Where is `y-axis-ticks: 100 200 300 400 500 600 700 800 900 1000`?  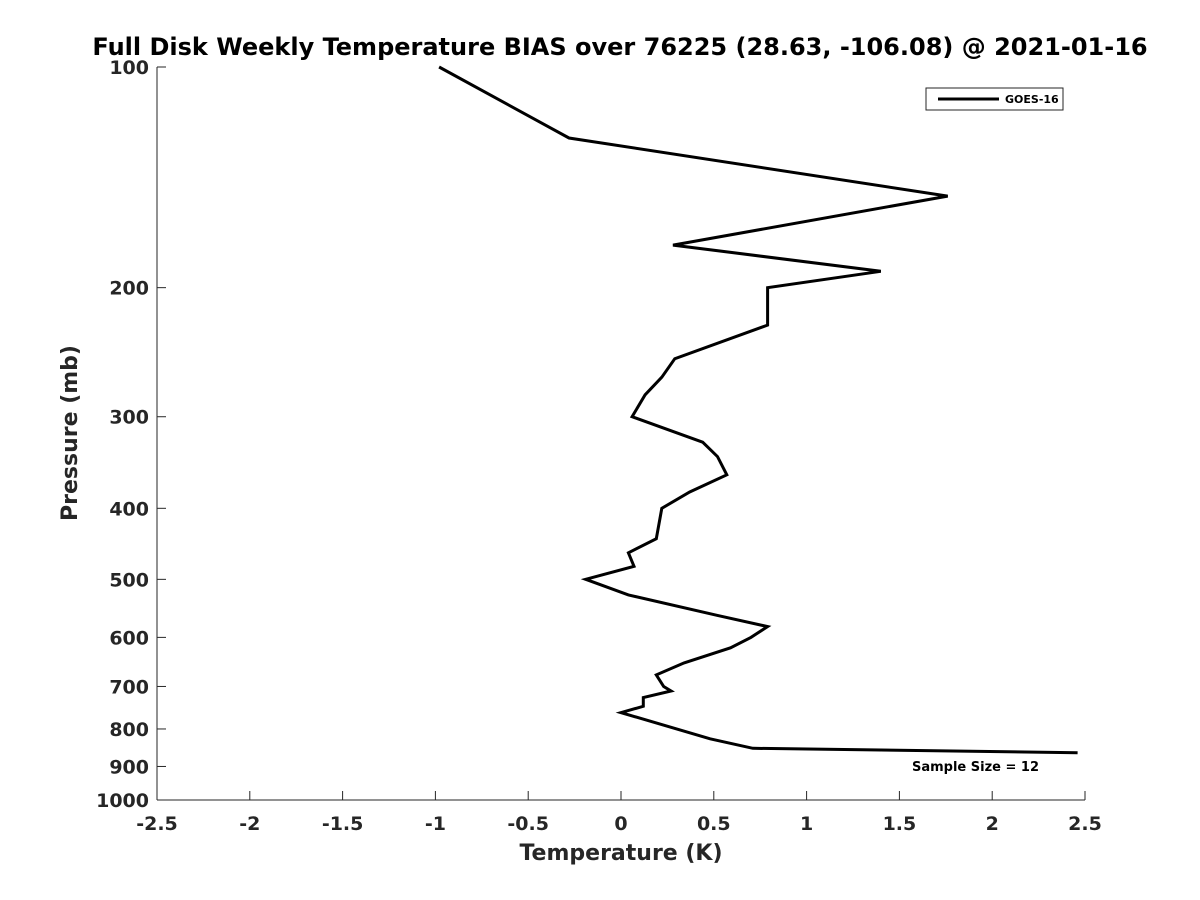 y-axis-ticks: 100 200 300 400 500 600 700 800 900 1000 is located at coordinates (131, 434).